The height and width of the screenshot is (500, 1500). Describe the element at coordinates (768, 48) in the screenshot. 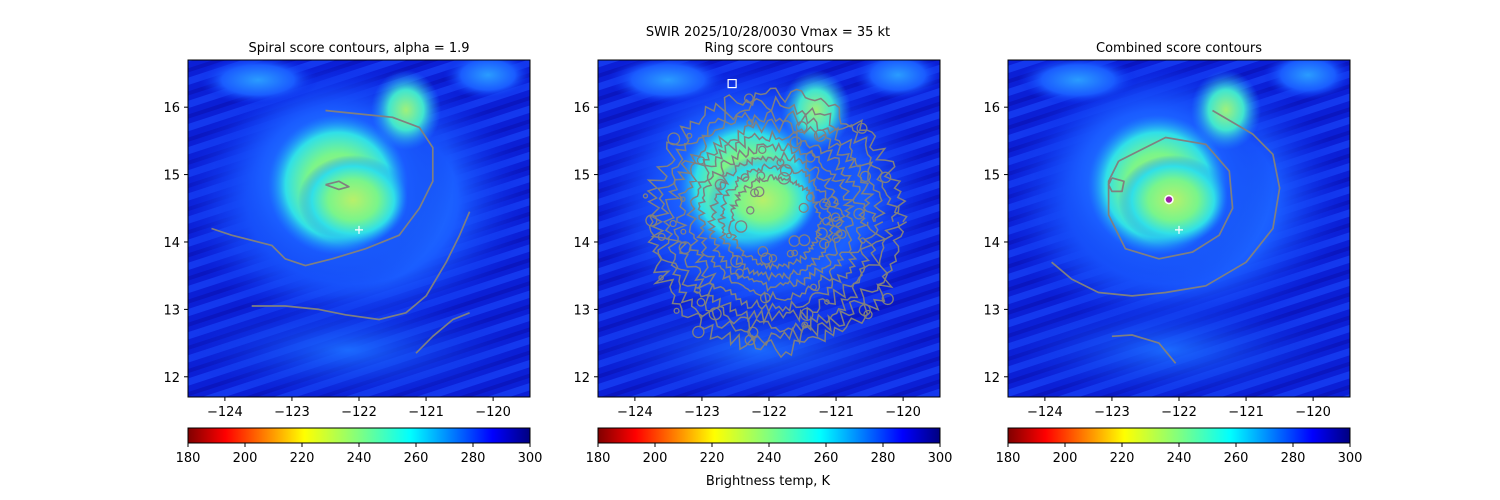

I see `panel-title: Ring score contours` at that location.